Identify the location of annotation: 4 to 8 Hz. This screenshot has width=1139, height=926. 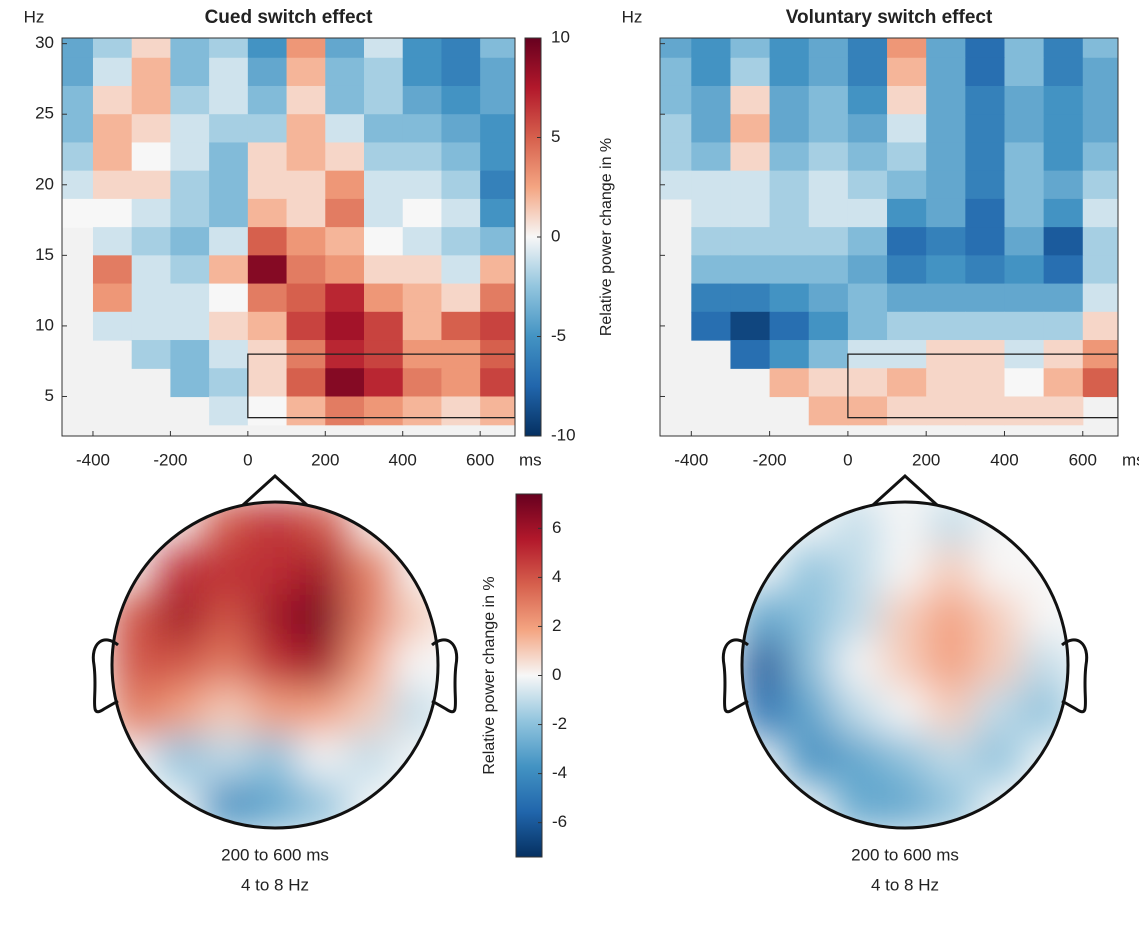
(905, 884).